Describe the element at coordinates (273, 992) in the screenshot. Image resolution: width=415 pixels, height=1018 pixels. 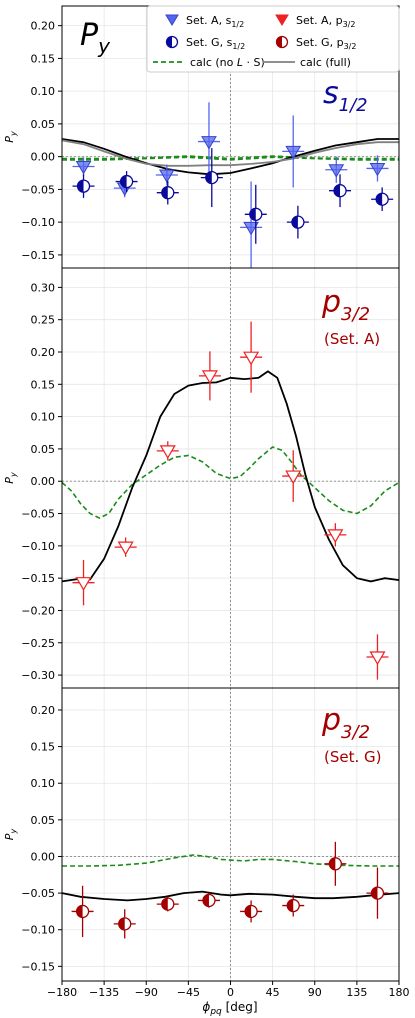
I see `xtick-label: 45` at that location.